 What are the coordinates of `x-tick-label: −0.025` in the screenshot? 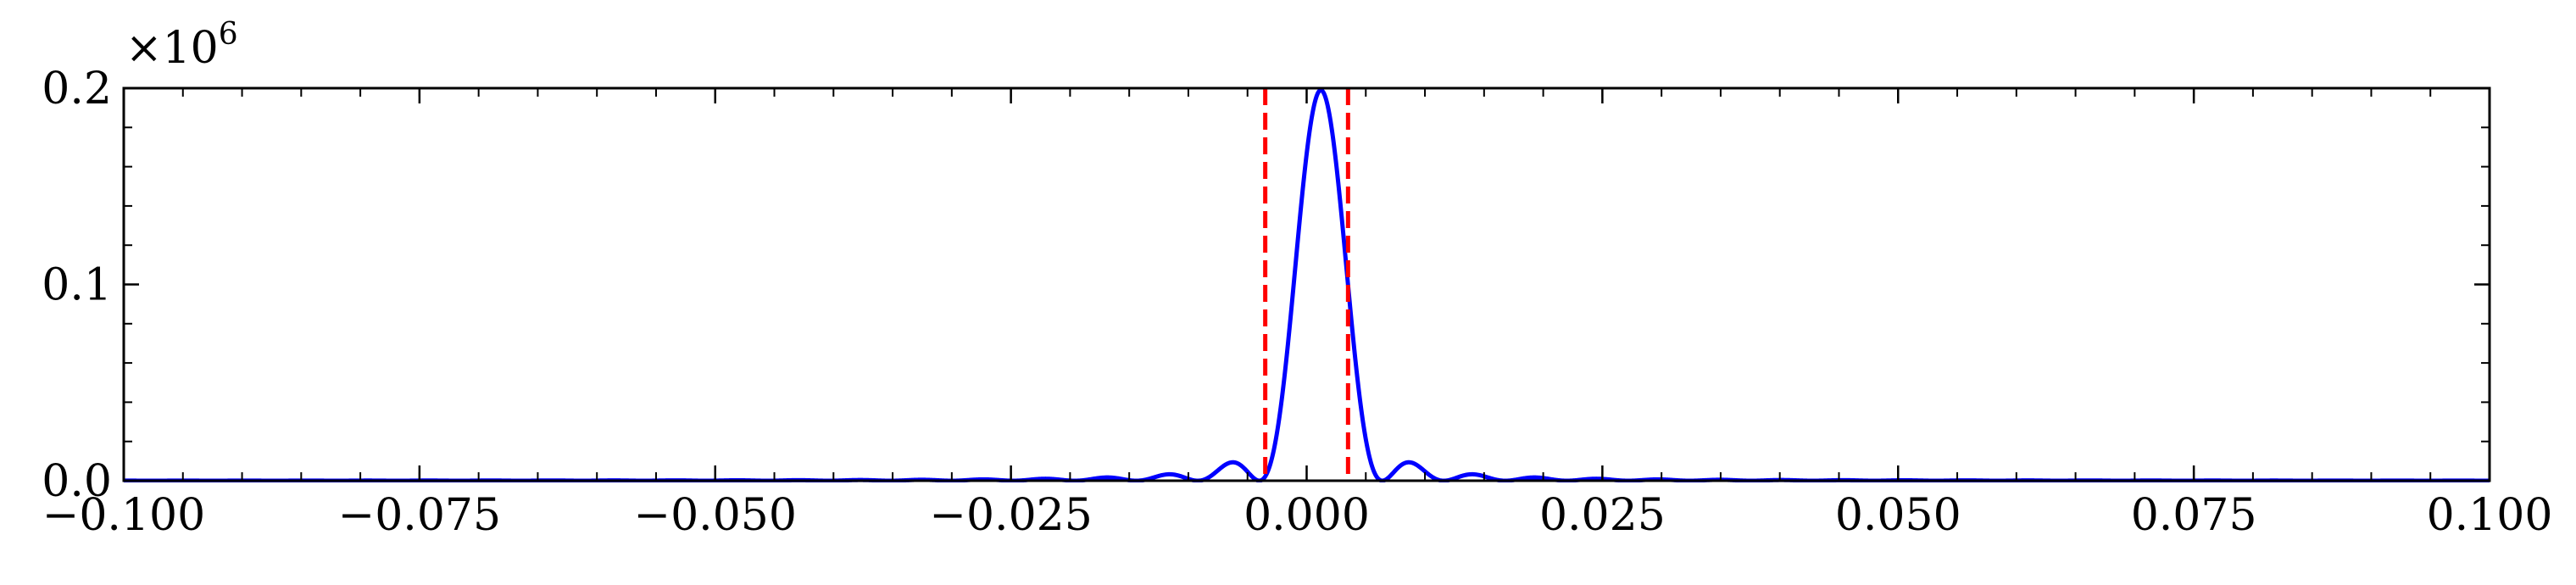 It's located at (1010, 515).